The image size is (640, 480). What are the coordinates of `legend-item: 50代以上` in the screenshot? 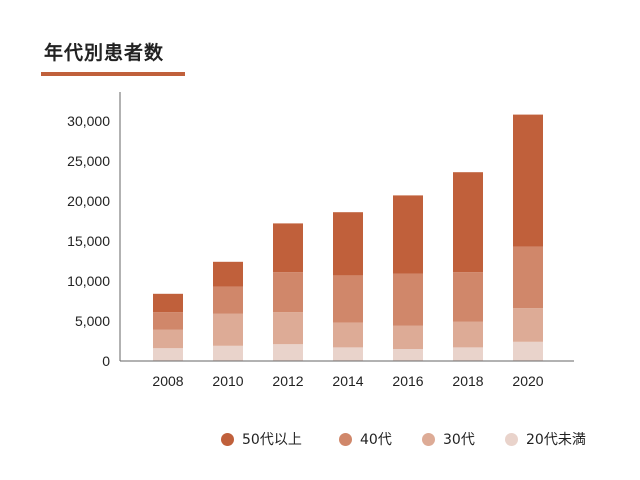 It's located at (261, 439).